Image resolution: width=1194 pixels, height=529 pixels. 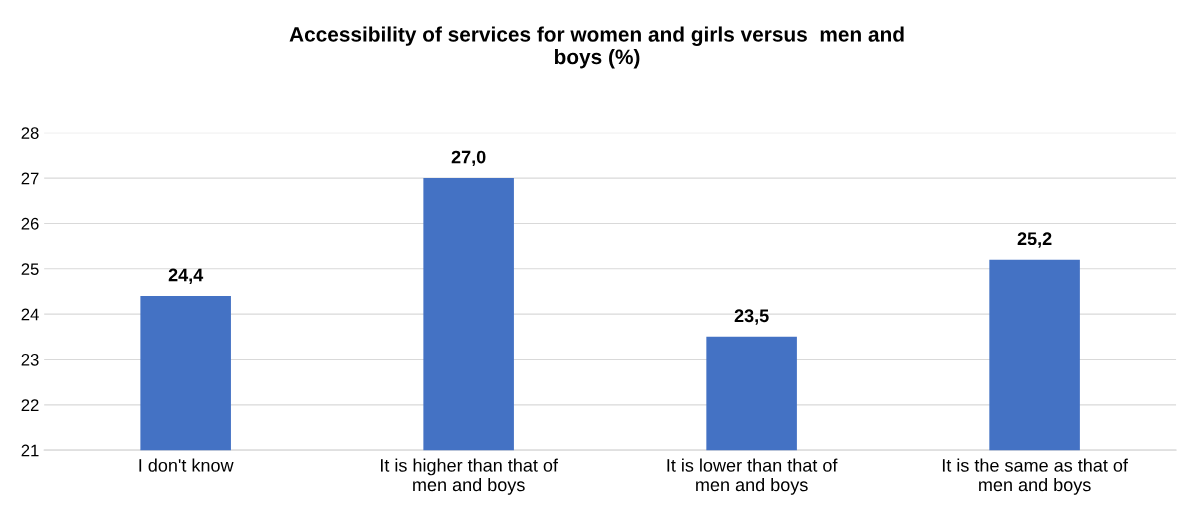 What do you see at coordinates (30, 133) in the screenshot?
I see `y-tick-label: 28` at bounding box center [30, 133].